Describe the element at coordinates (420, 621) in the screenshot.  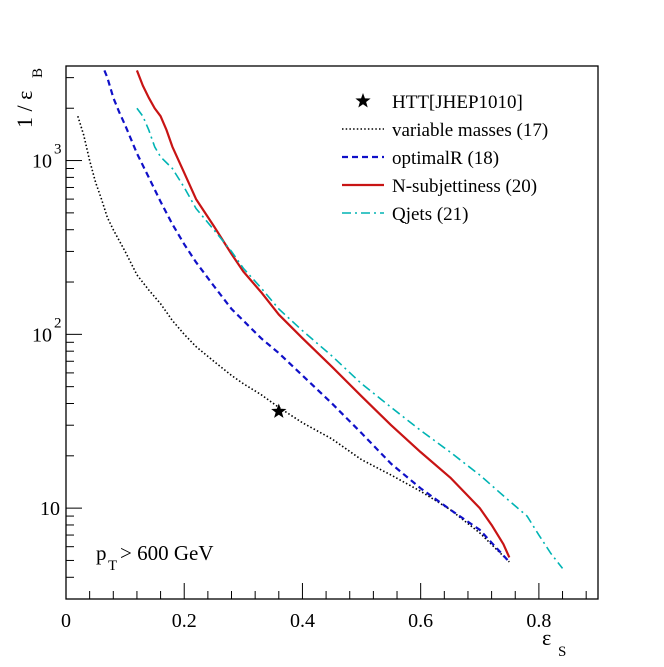
I see `x-tick-label: 0.6` at that location.